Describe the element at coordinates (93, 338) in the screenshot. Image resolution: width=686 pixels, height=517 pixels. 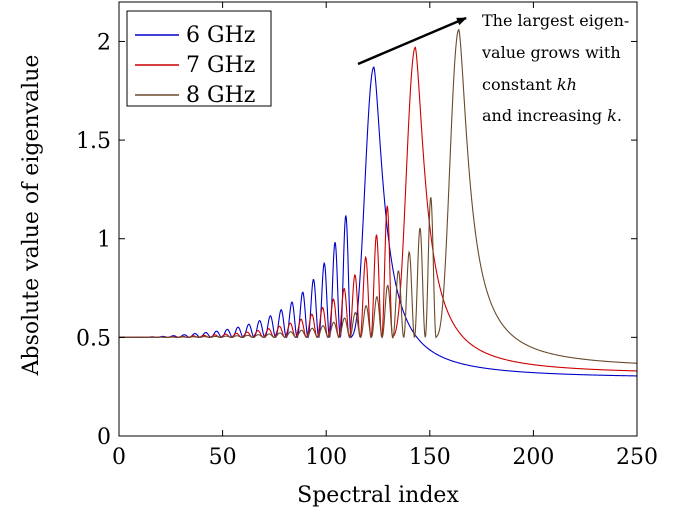
I see `y-tick-label: 0.5` at that location.